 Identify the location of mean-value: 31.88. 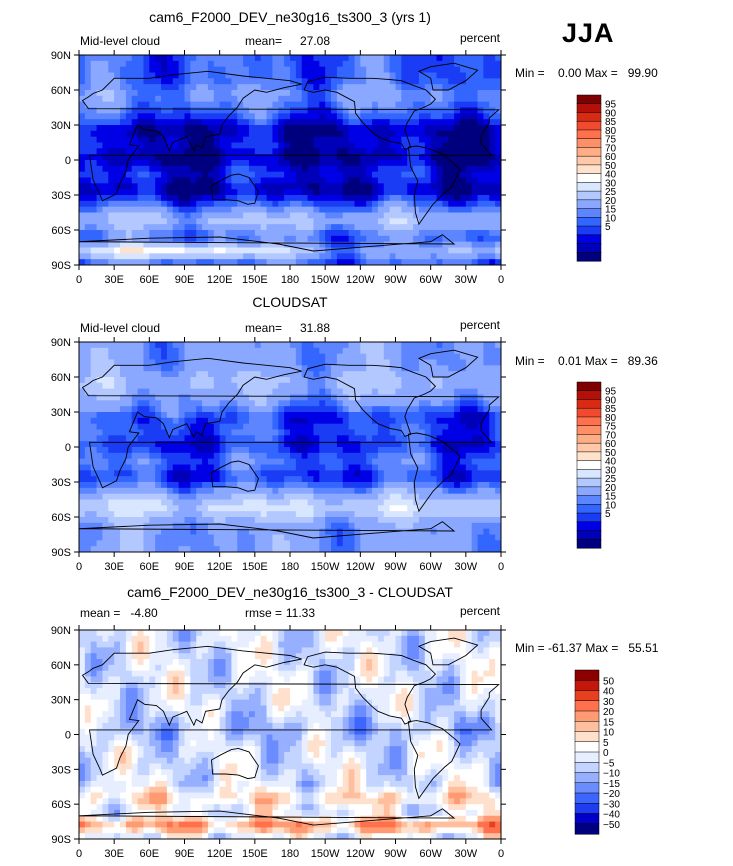
(315, 328).